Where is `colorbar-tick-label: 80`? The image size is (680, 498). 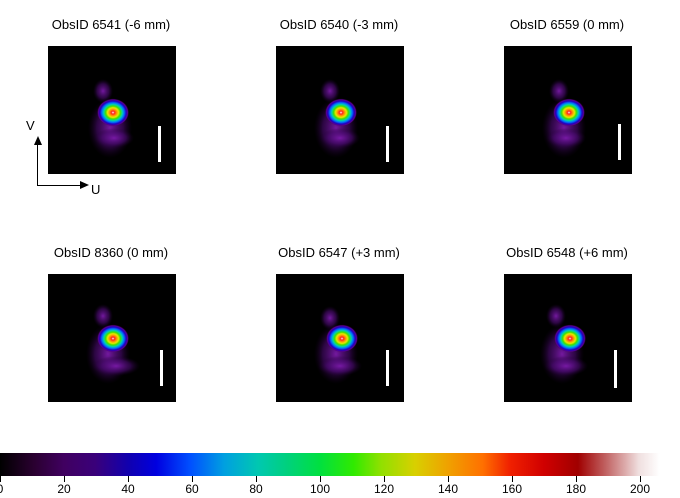 colorbar-tick-label: 80 is located at coordinates (256, 489).